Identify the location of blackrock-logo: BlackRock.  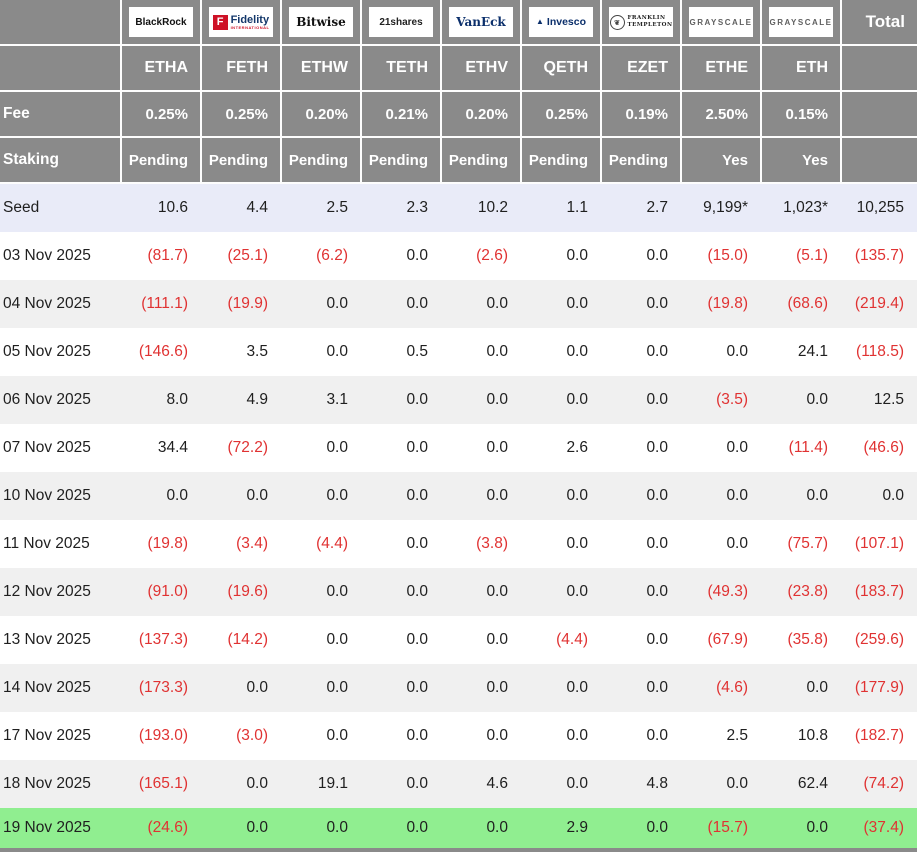
(161, 22).